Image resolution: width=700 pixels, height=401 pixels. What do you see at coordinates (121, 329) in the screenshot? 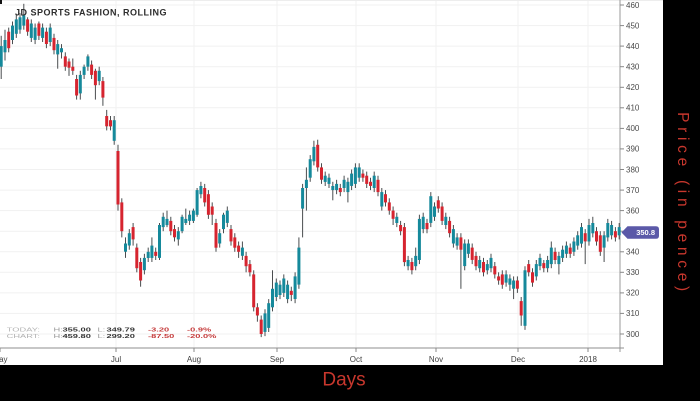
I see `svg-text: 349.79` at bounding box center [121, 329].